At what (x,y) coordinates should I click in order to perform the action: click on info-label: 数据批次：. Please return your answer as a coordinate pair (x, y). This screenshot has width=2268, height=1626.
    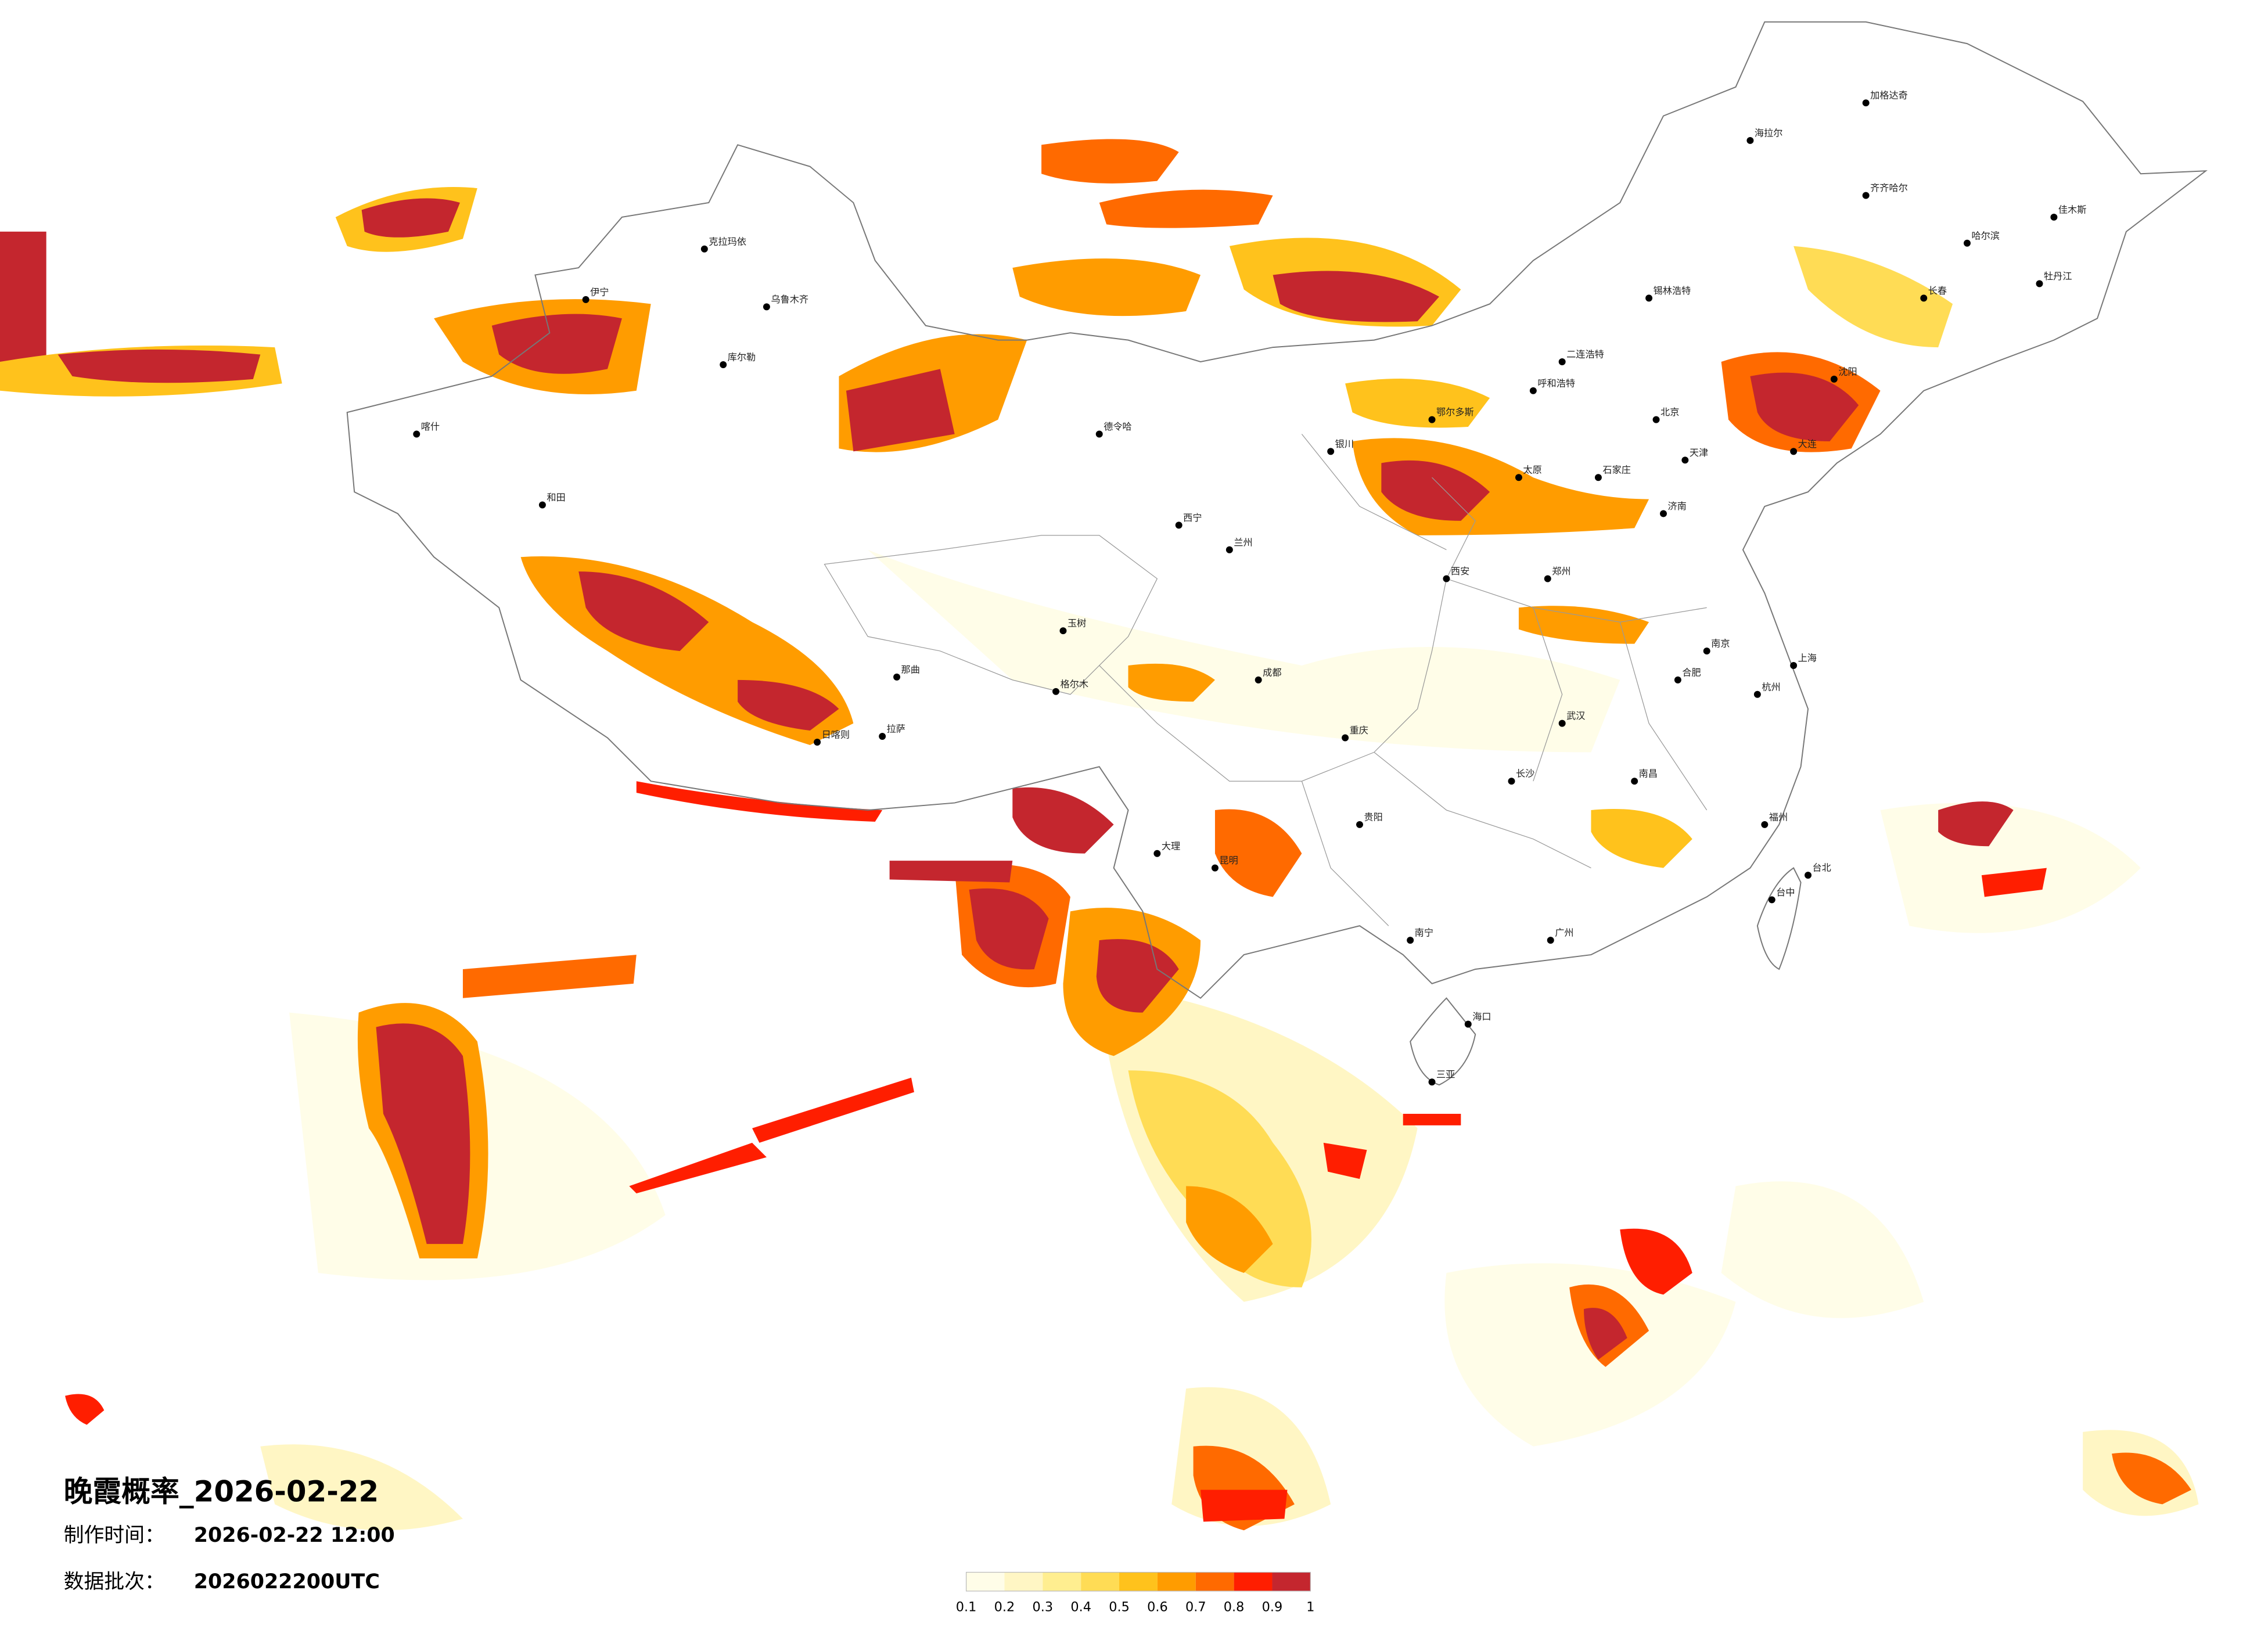
    Looking at the image, I should click on (114, 1581).